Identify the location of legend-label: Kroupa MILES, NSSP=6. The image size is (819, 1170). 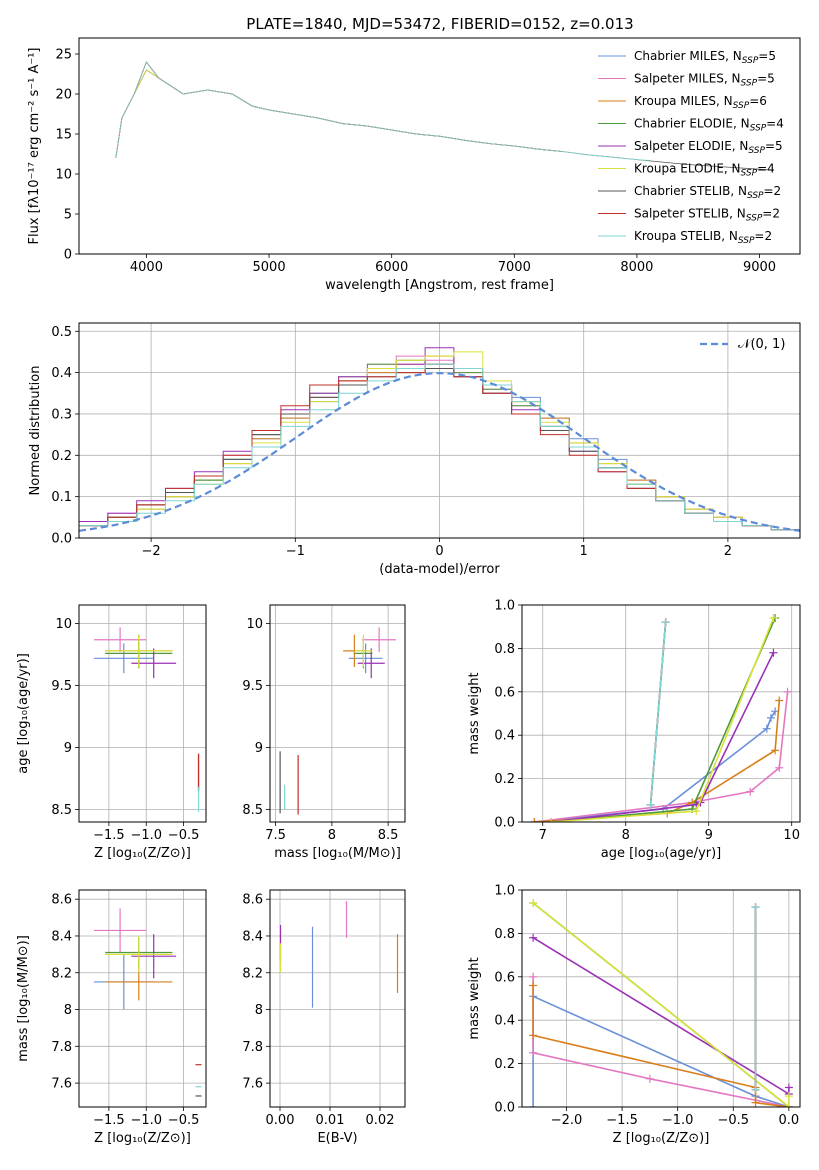
(700, 102).